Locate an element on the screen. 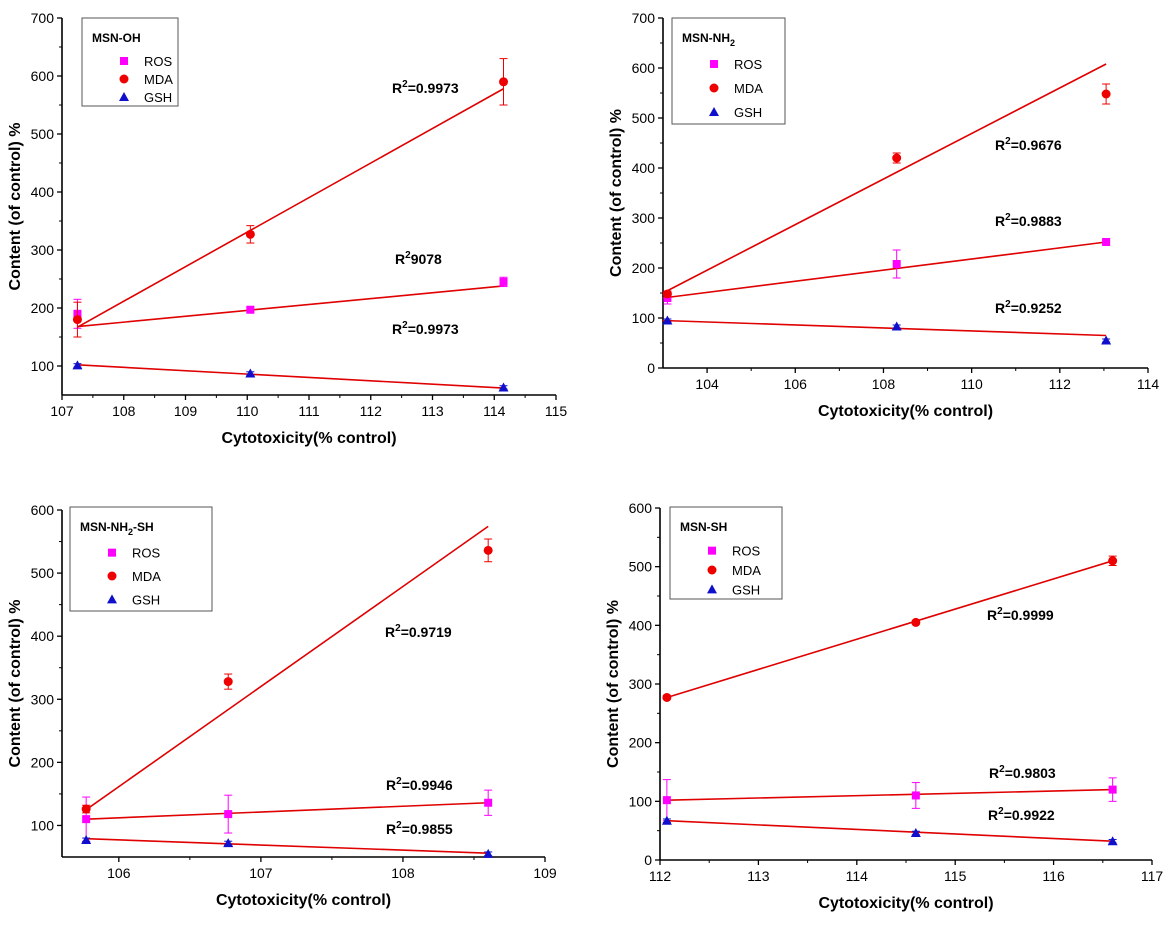 The image size is (1174, 925). fit-line-gsh is located at coordinates (290, 376).